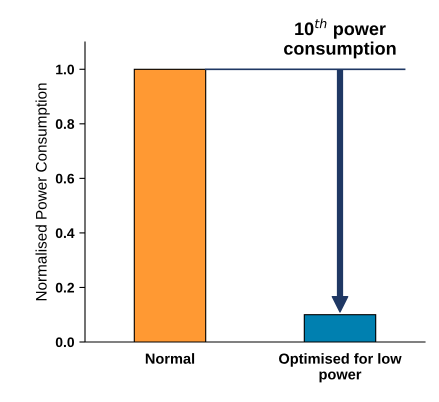  What do you see at coordinates (65, 179) in the screenshot?
I see `y-tick-label: 0.6` at bounding box center [65, 179].